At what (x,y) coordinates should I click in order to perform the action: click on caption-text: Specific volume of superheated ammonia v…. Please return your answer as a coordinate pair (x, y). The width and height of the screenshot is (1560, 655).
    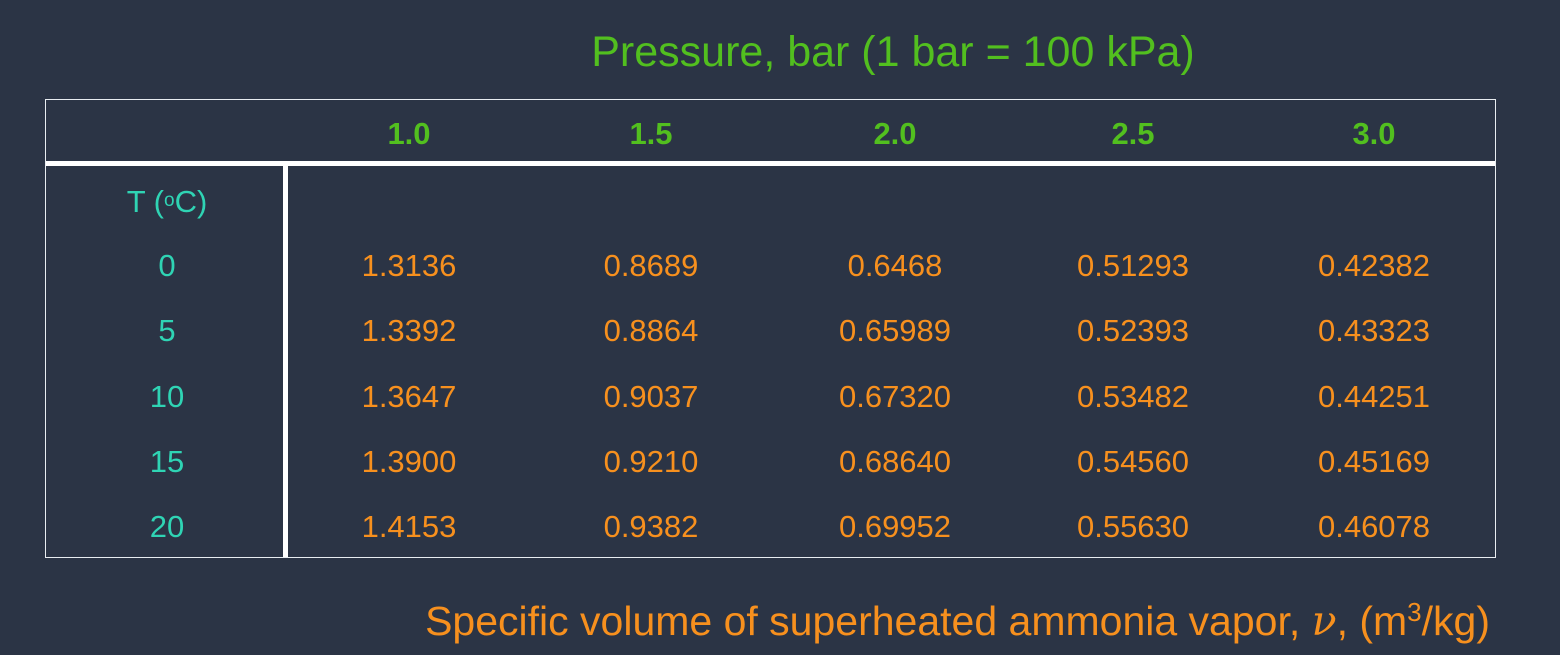
    Looking at the image, I should click on (863, 621).